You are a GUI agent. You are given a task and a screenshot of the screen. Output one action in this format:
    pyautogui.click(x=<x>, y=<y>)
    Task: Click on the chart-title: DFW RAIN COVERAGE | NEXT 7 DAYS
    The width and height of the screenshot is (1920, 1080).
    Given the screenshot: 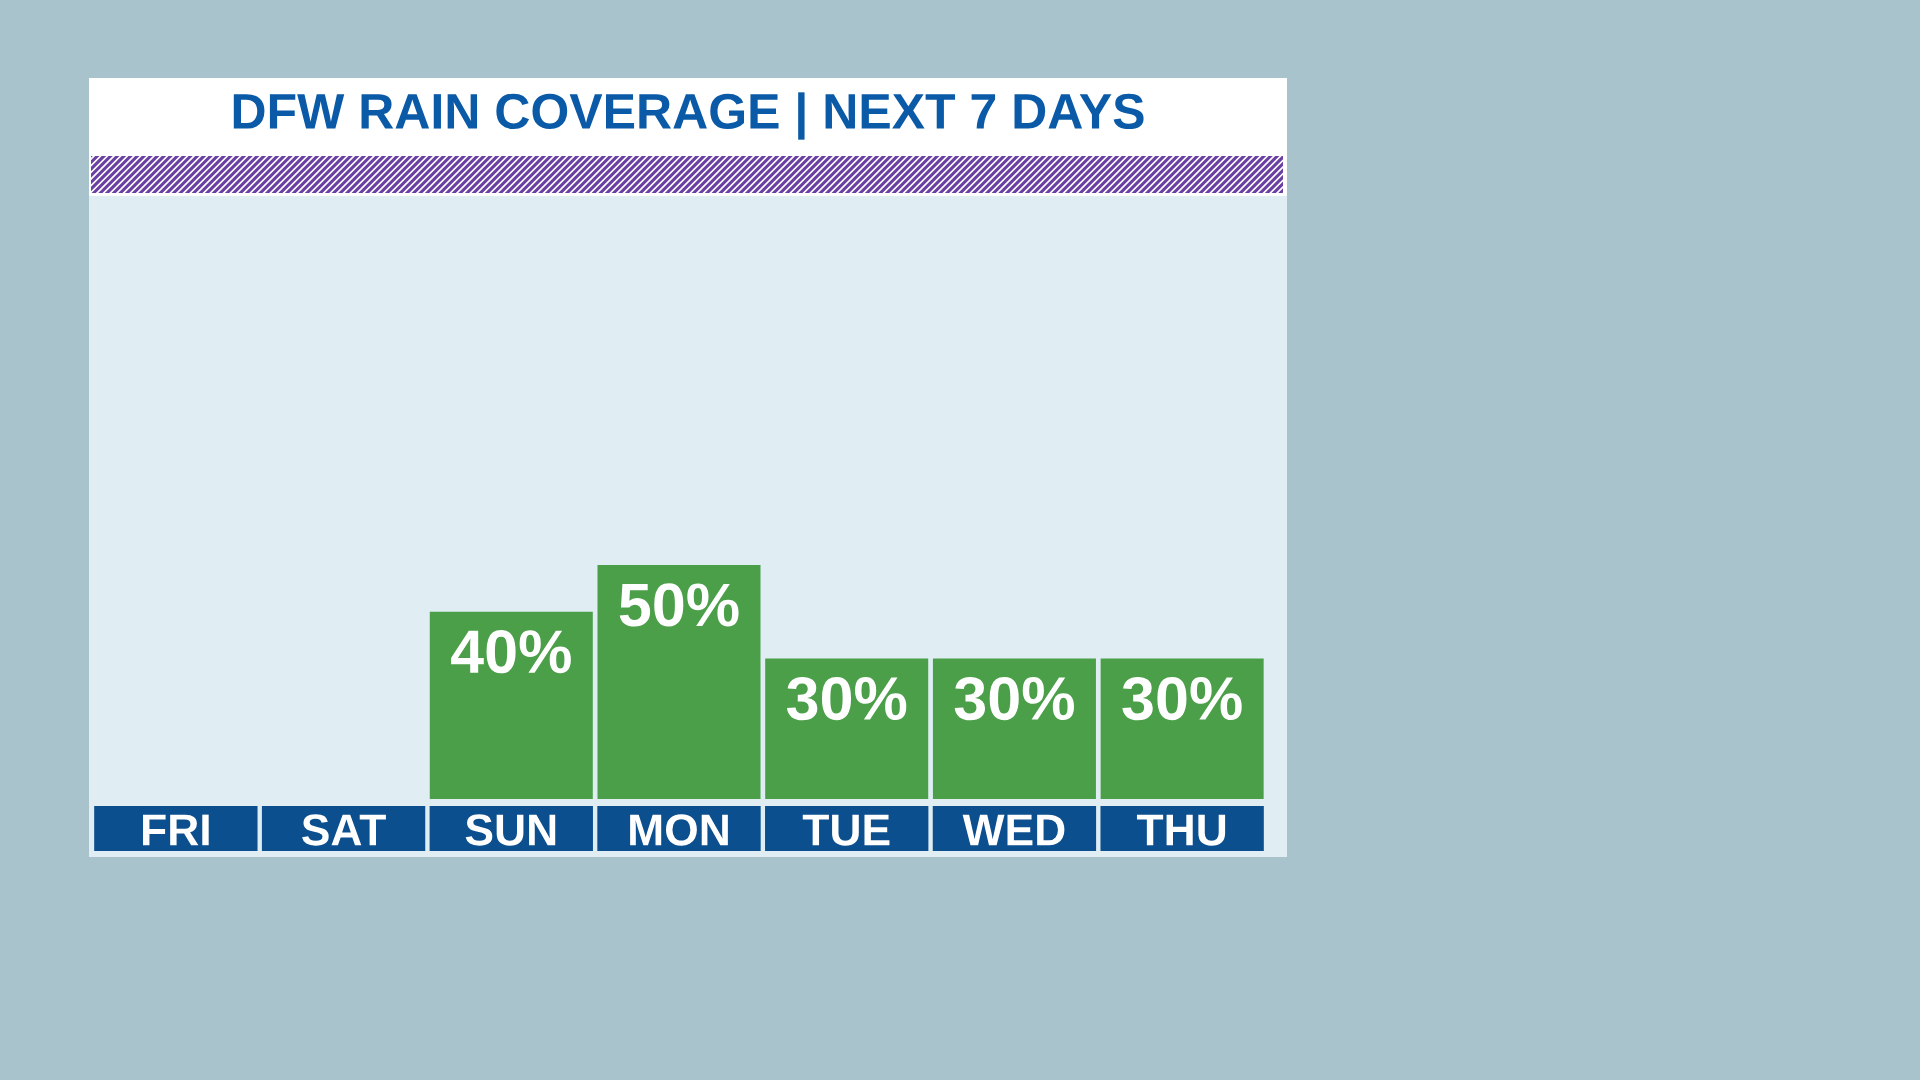 What is the action you would take?
    pyautogui.click(x=688, y=116)
    